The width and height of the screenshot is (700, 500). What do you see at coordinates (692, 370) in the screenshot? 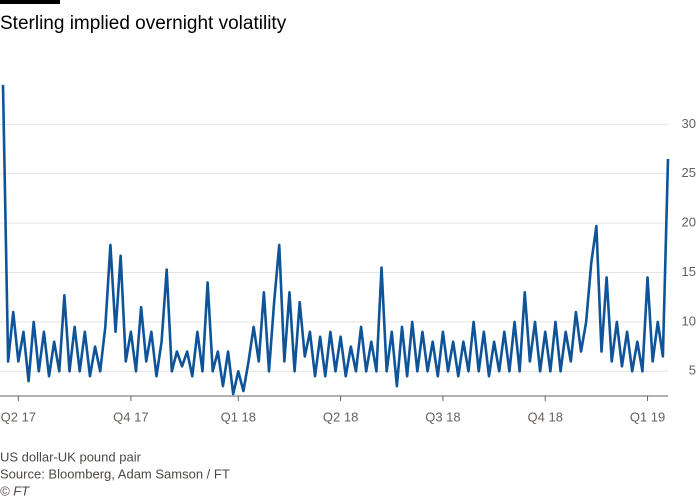
I see `y-tick-label: 5` at bounding box center [692, 370].